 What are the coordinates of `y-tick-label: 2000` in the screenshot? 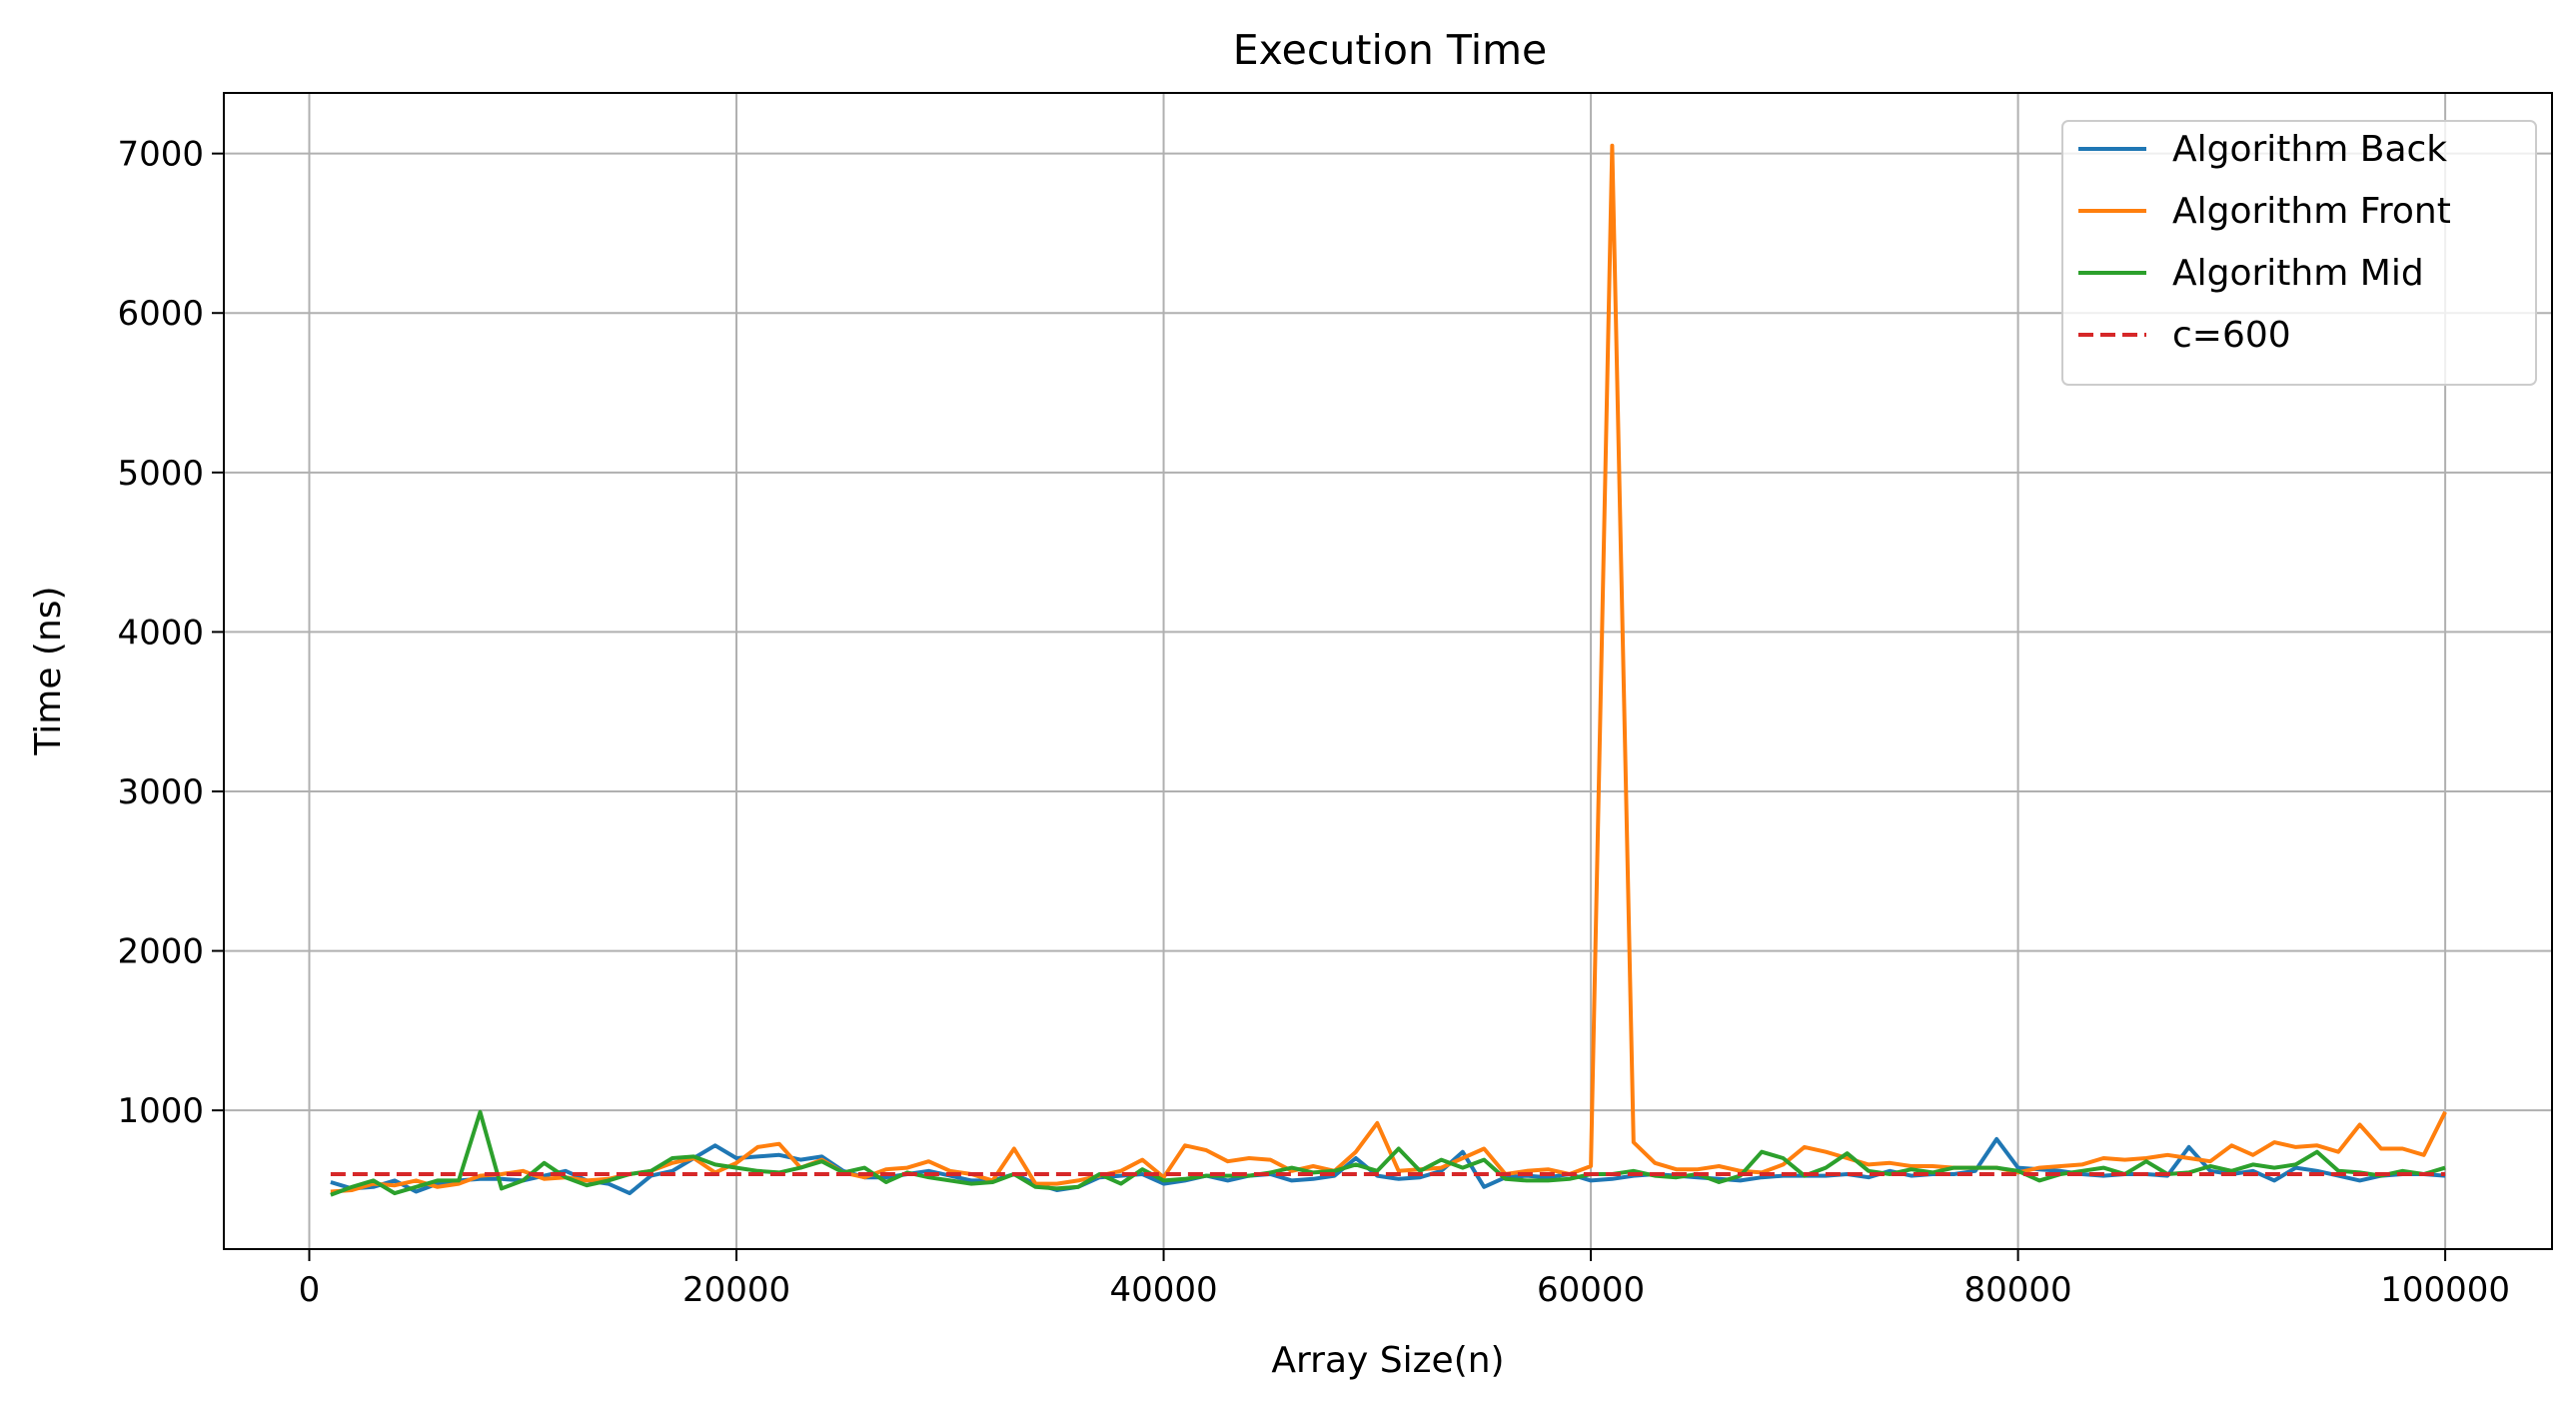 It's located at (160, 952).